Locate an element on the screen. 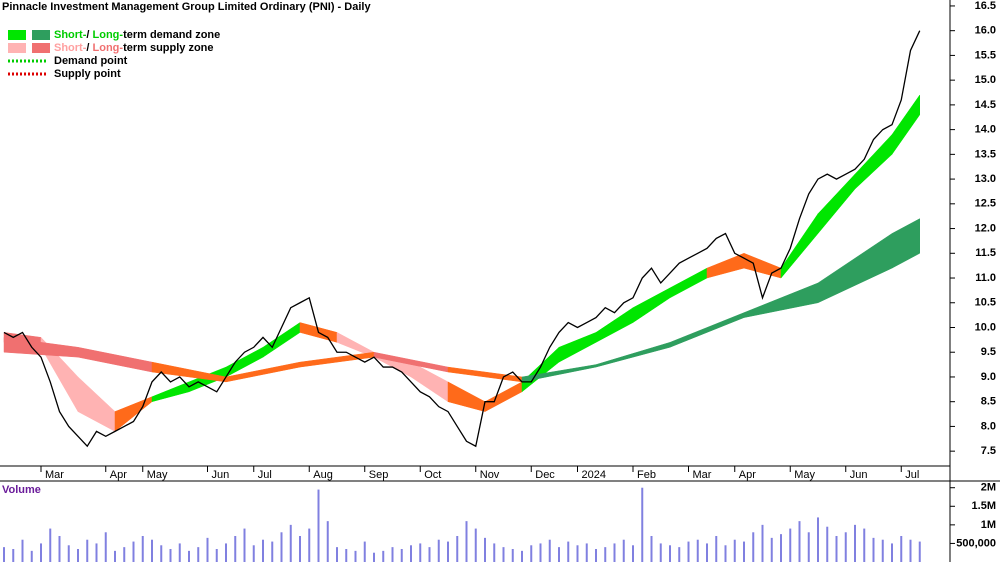 This screenshot has height=567, width=1000. y-tick-label: 14.0 is located at coordinates (985, 130).